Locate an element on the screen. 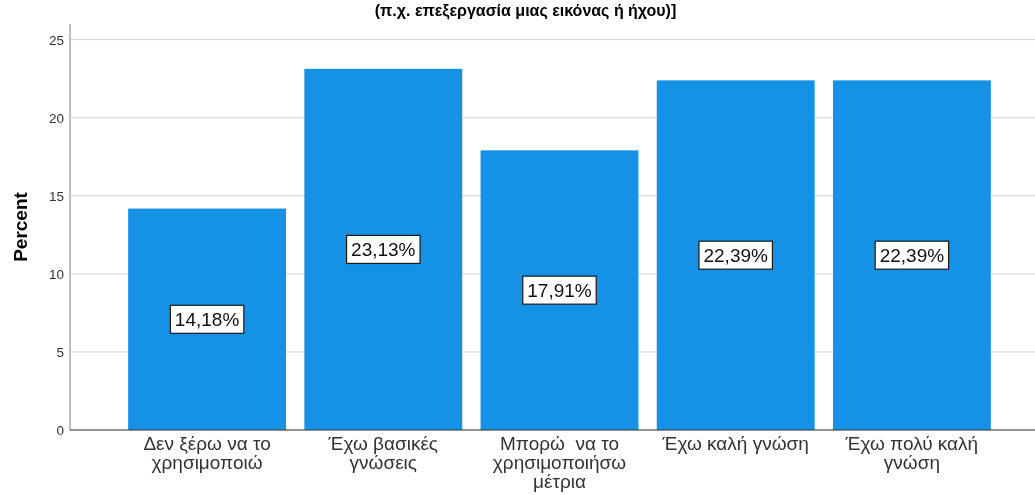 This screenshot has width=1035, height=495. y-axis-title: Percent is located at coordinates (20, 226).